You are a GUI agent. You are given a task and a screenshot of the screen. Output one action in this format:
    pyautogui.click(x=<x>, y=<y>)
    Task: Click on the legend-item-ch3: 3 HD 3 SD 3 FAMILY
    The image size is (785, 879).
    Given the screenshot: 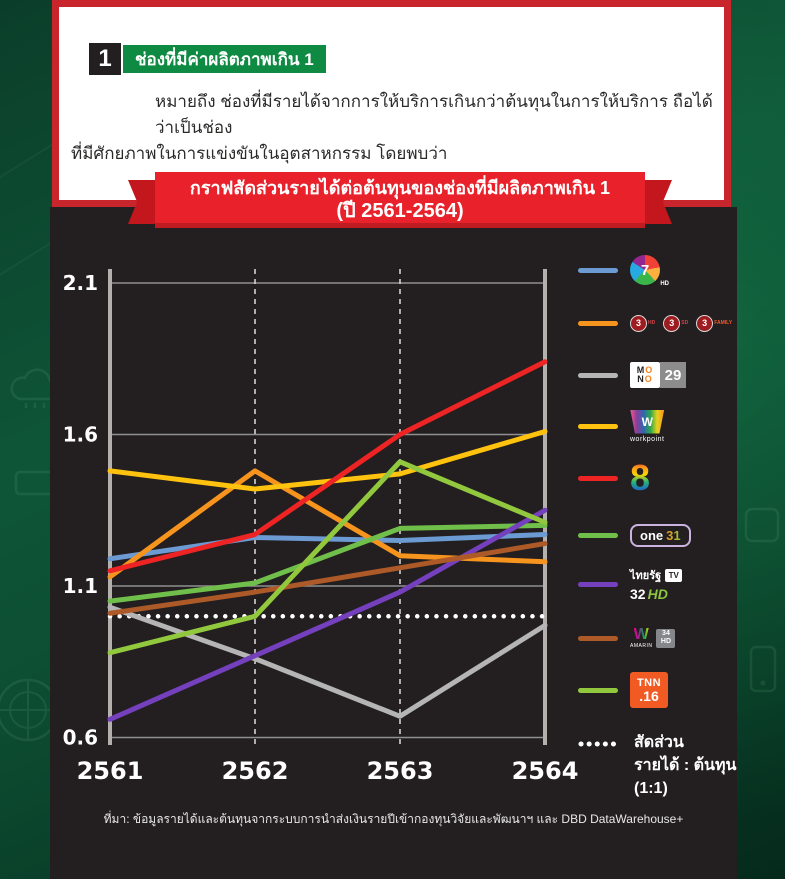 What is the action you would take?
    pyautogui.click(x=655, y=323)
    